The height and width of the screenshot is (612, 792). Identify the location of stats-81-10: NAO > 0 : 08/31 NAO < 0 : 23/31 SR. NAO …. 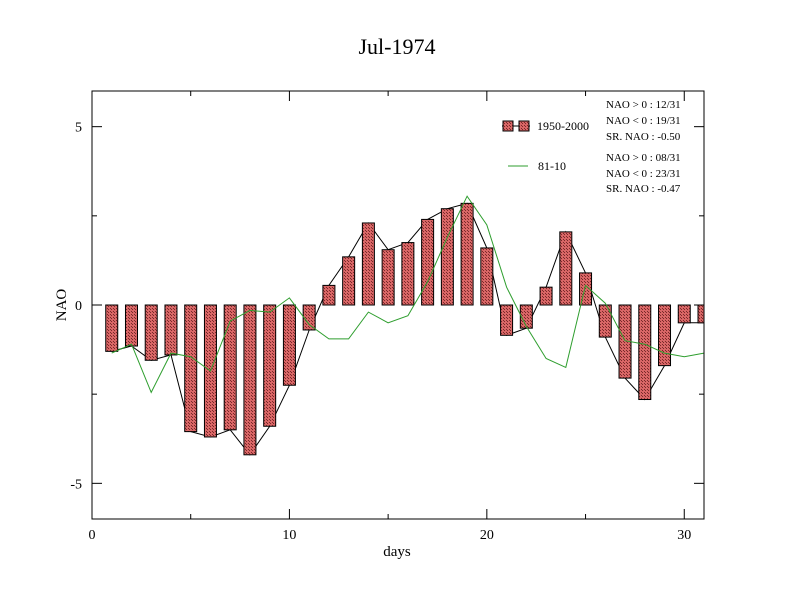
(643, 173).